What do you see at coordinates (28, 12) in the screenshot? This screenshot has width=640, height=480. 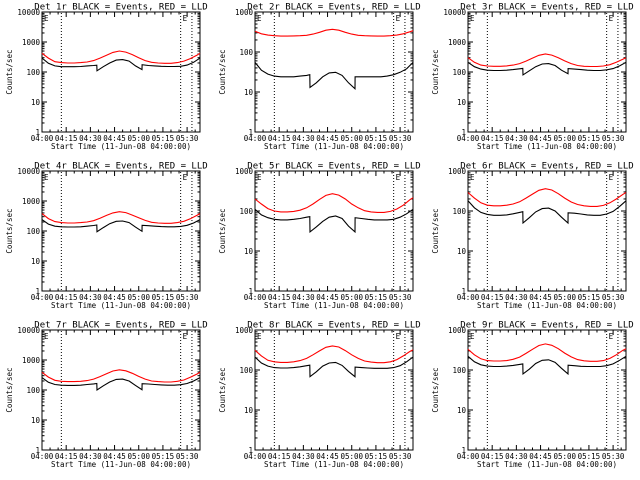 I see `y-tick-label: 10000` at bounding box center [28, 12].